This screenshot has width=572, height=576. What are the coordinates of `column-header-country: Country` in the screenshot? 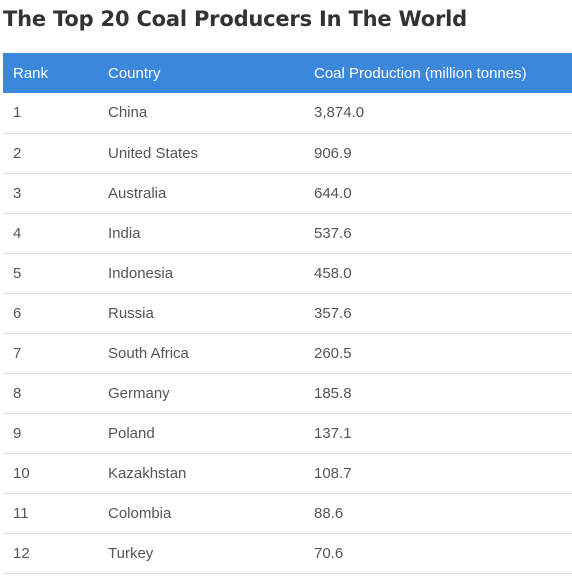 It's located at (134, 73).